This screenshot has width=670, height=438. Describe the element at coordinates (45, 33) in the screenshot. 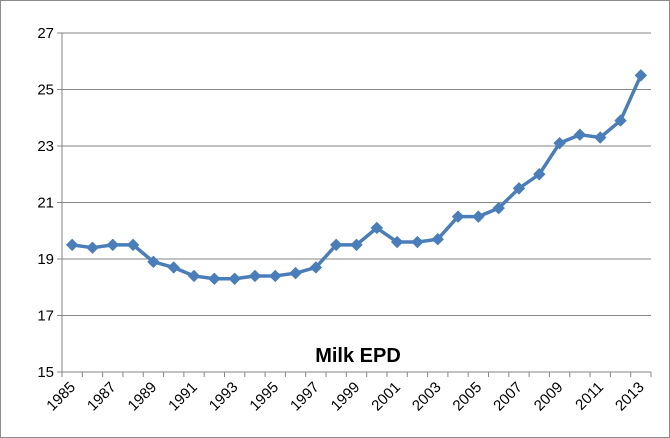

I see `y-tick-label-27: 27` at that location.